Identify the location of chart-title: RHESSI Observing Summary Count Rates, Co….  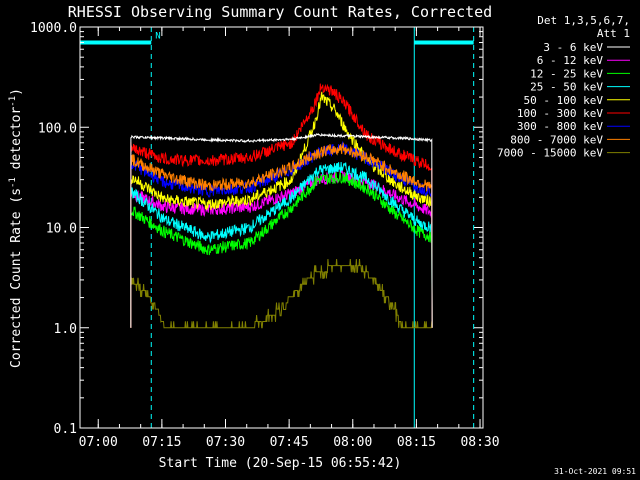
(280, 12).